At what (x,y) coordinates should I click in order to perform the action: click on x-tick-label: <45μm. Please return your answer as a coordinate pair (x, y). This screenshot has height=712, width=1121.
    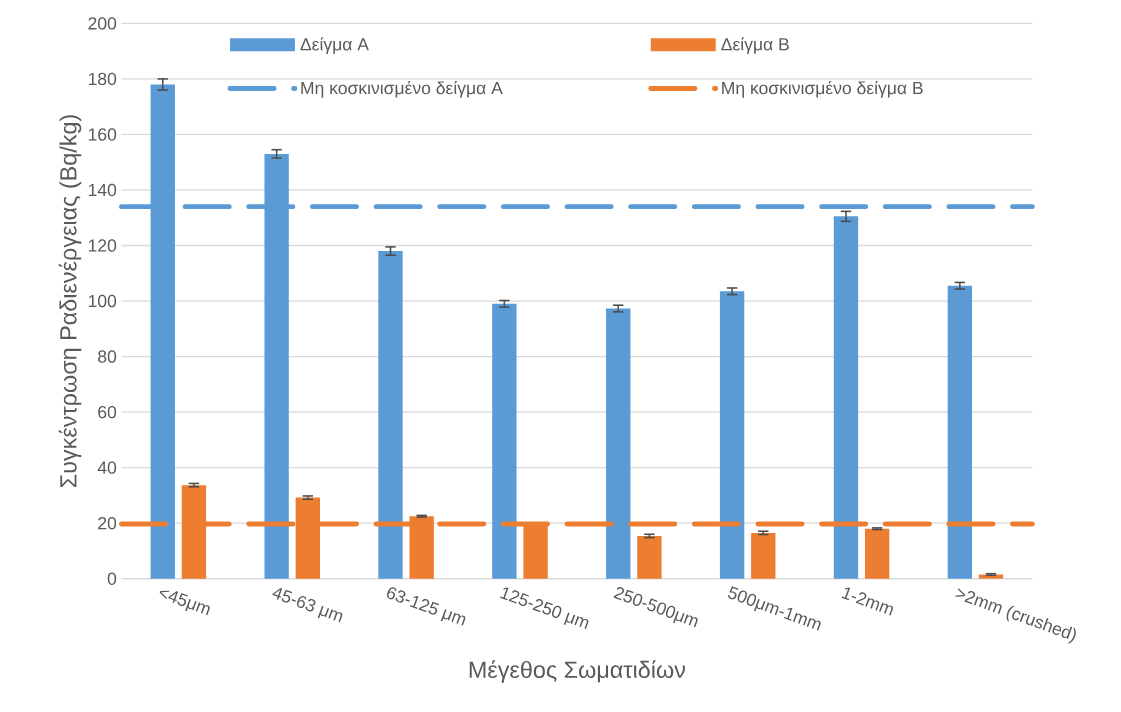
    Looking at the image, I should click on (184, 603).